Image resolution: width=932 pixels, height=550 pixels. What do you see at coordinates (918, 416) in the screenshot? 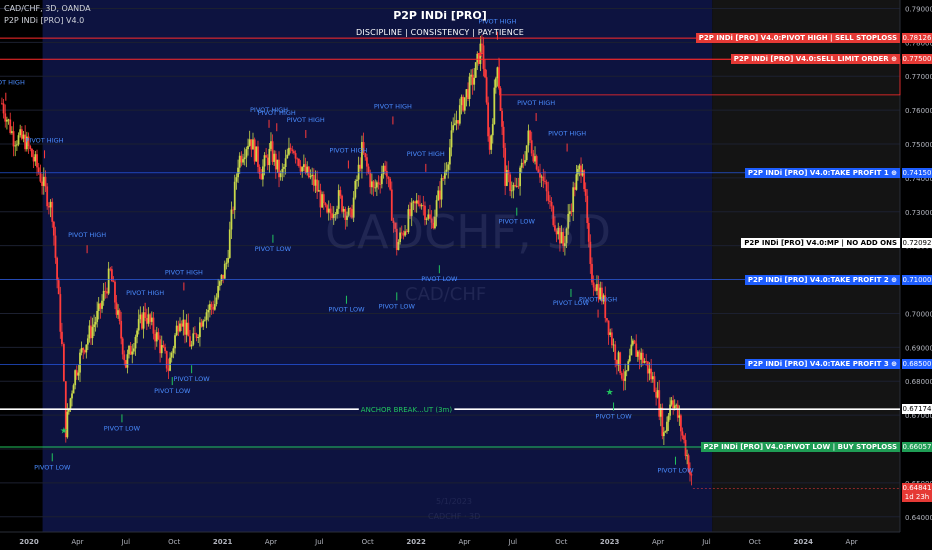
I see `y-tick-label: 0.67000` at bounding box center [918, 416].